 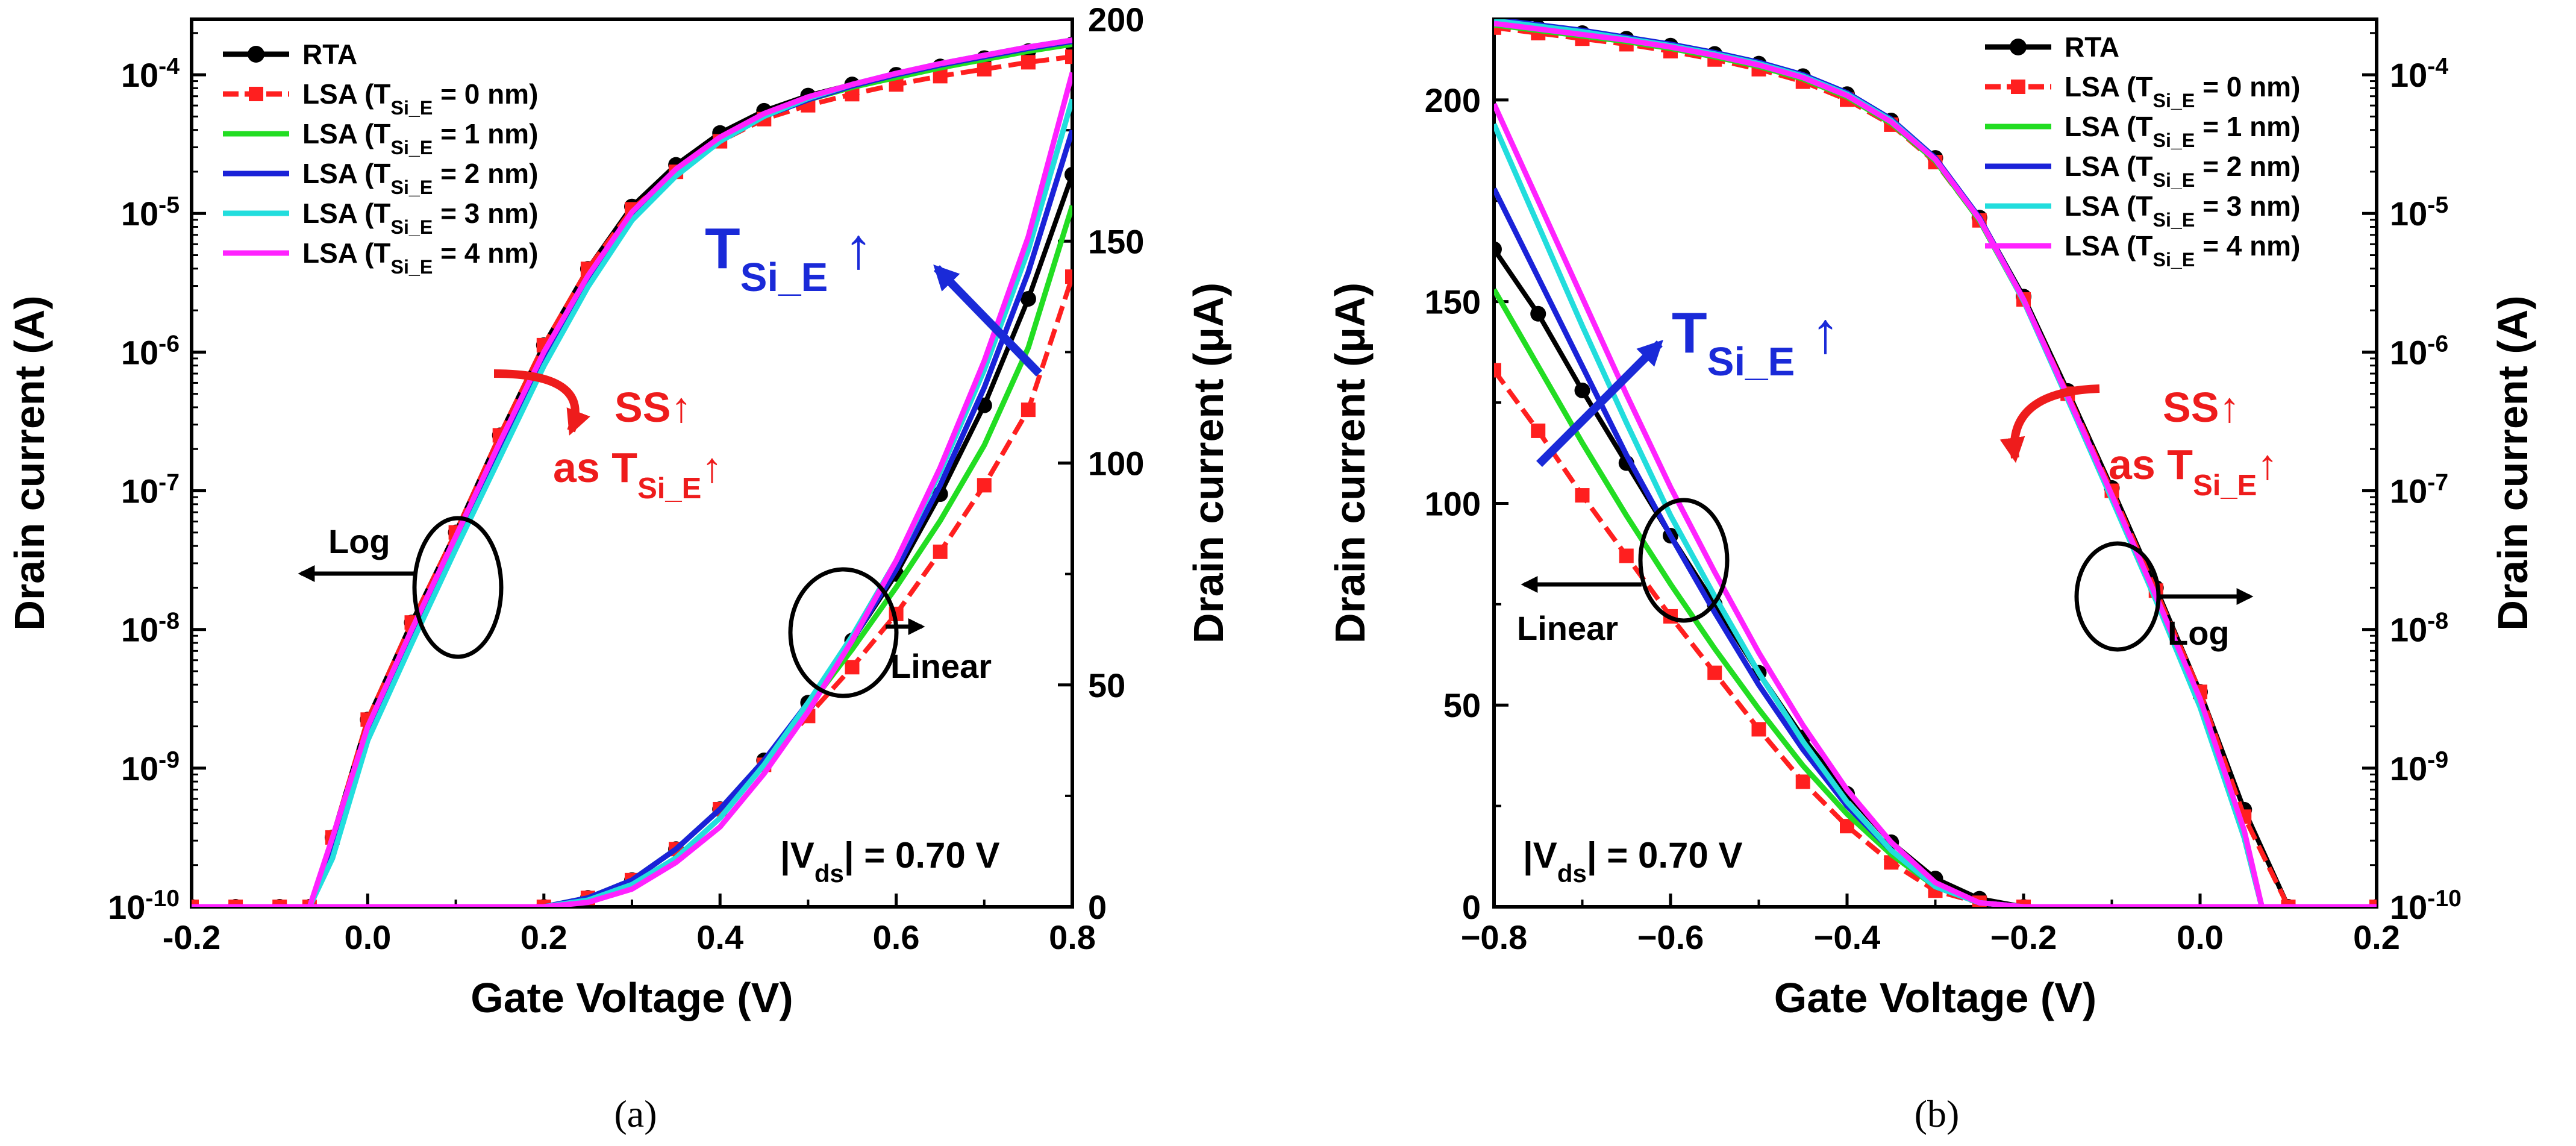 What do you see at coordinates (1938, 1113) in the screenshot?
I see `caption-b: (b)` at bounding box center [1938, 1113].